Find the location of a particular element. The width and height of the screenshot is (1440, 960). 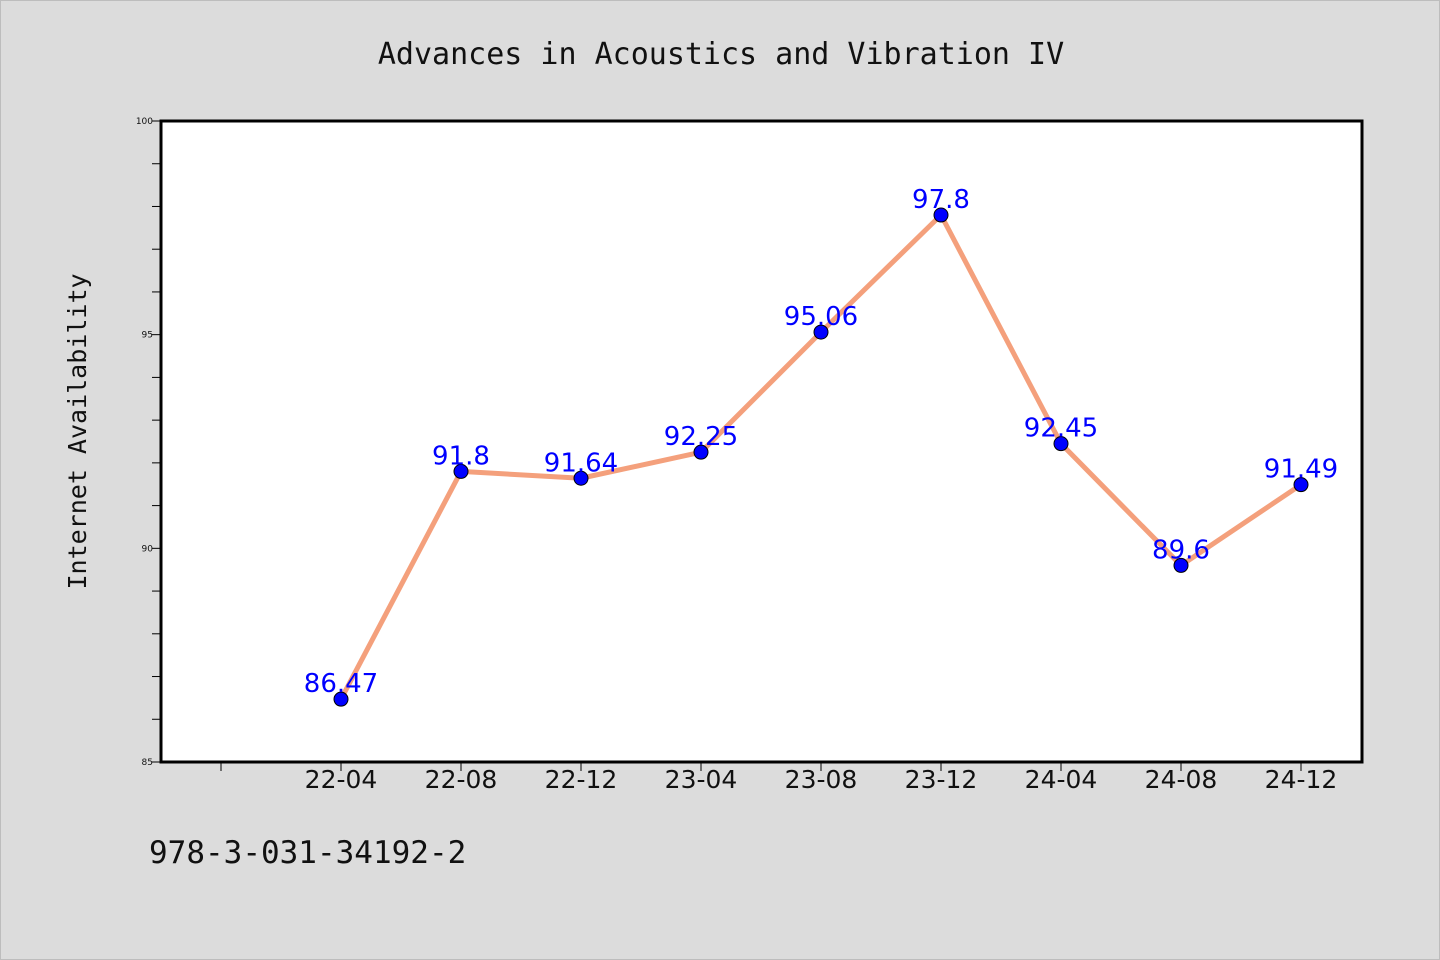

y-axis-label: Internet Availability is located at coordinates (77, 431).